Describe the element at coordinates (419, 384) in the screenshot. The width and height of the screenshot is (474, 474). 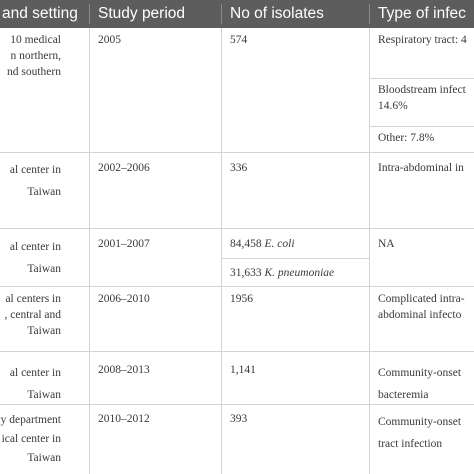
I see `infection-type: Community-onset bacteremia` at that location.